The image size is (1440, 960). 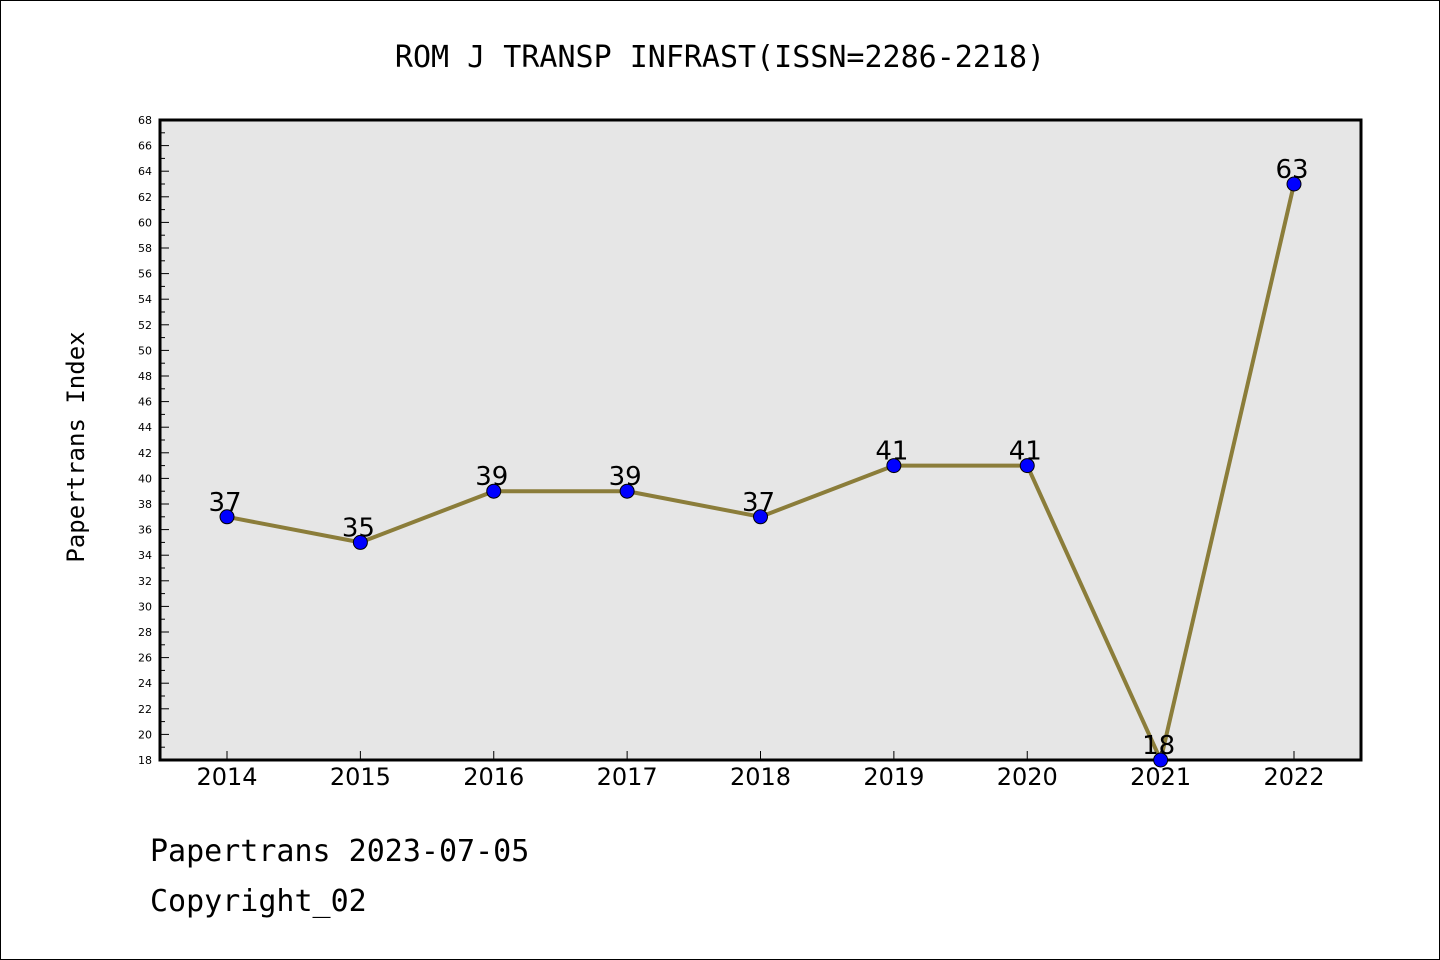 I want to click on y-tick-label: 48, so click(x=145, y=376).